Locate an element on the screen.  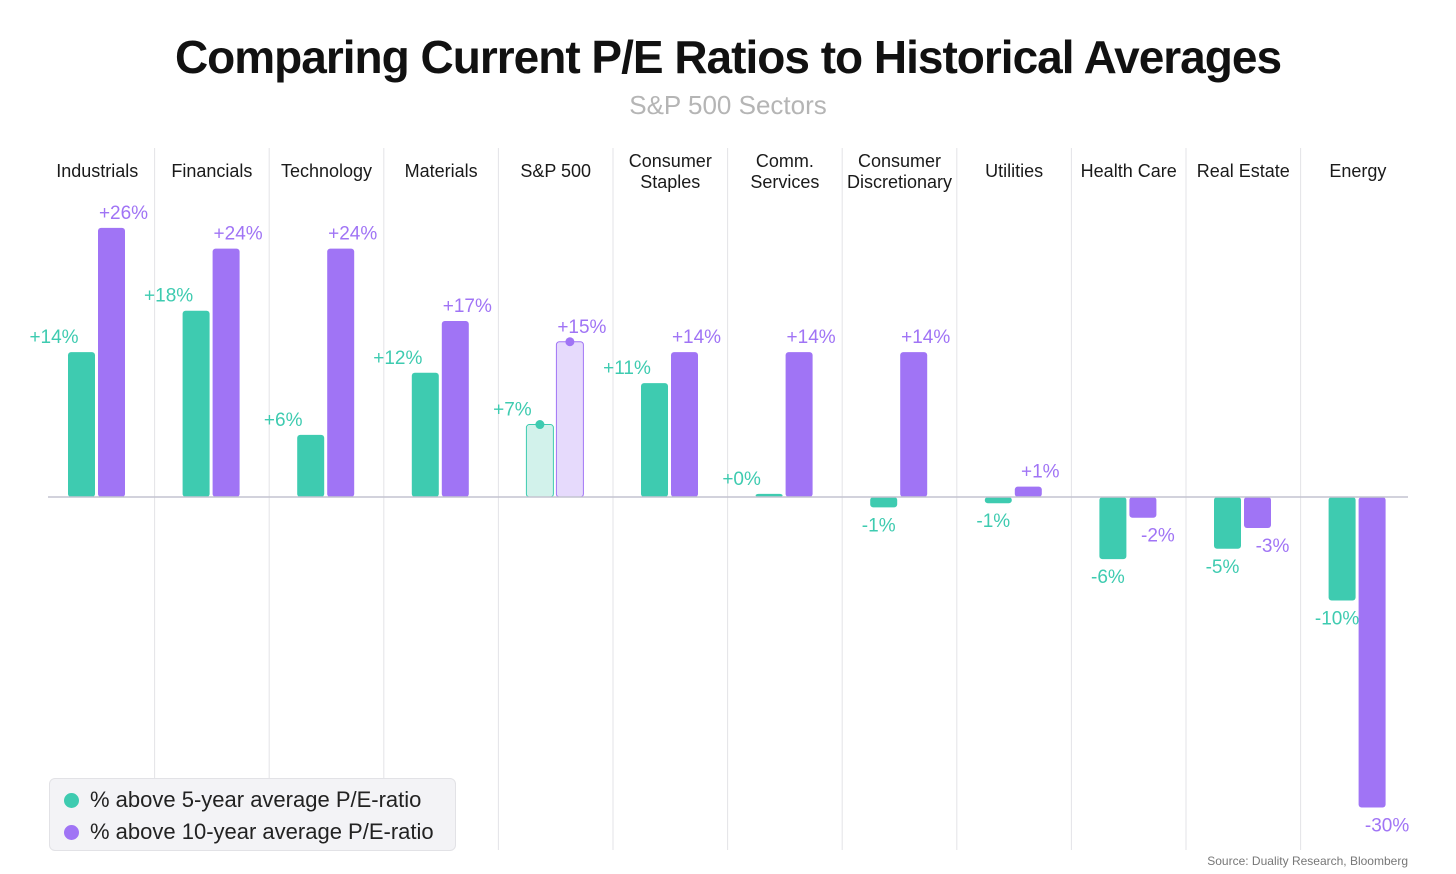
category-label-consumer-staples: Consumer is located at coordinates (670, 161).